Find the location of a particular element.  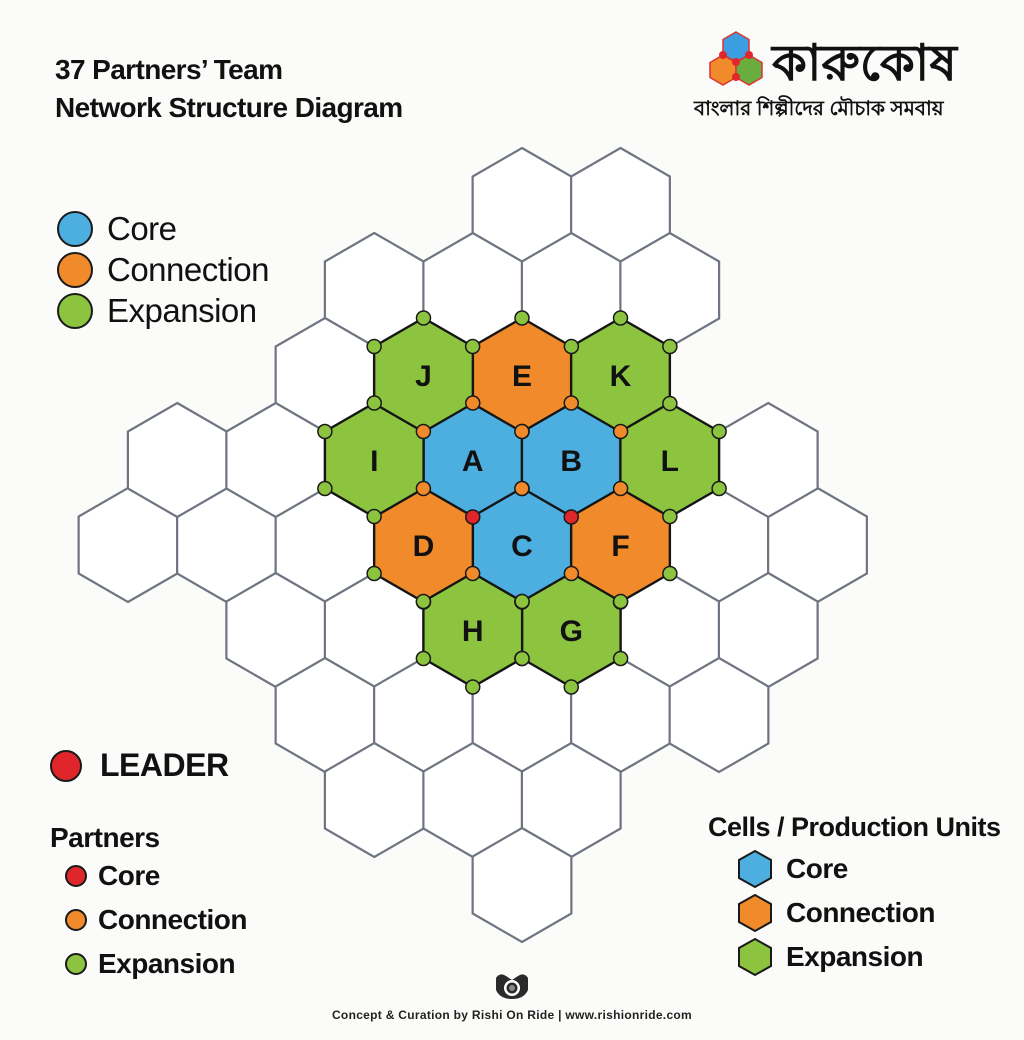

legend-item-connection: Connection is located at coordinates (163, 269).